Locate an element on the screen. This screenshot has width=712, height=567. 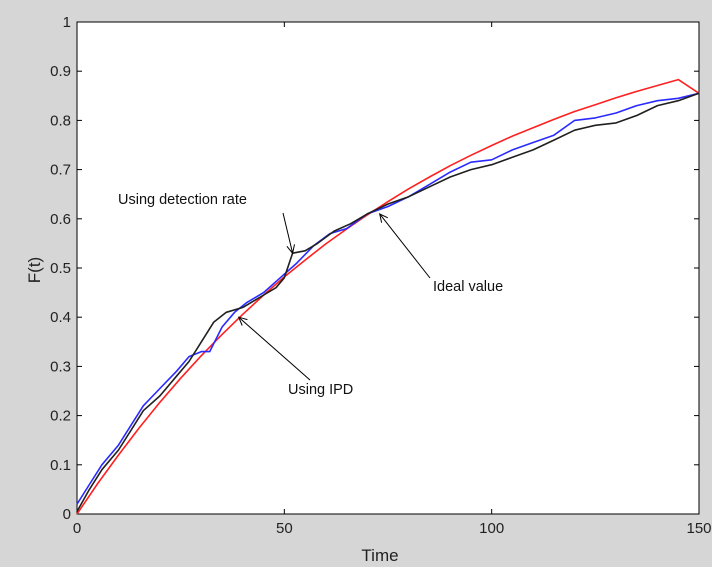
x-tick-label: 100 is located at coordinates (491, 528).